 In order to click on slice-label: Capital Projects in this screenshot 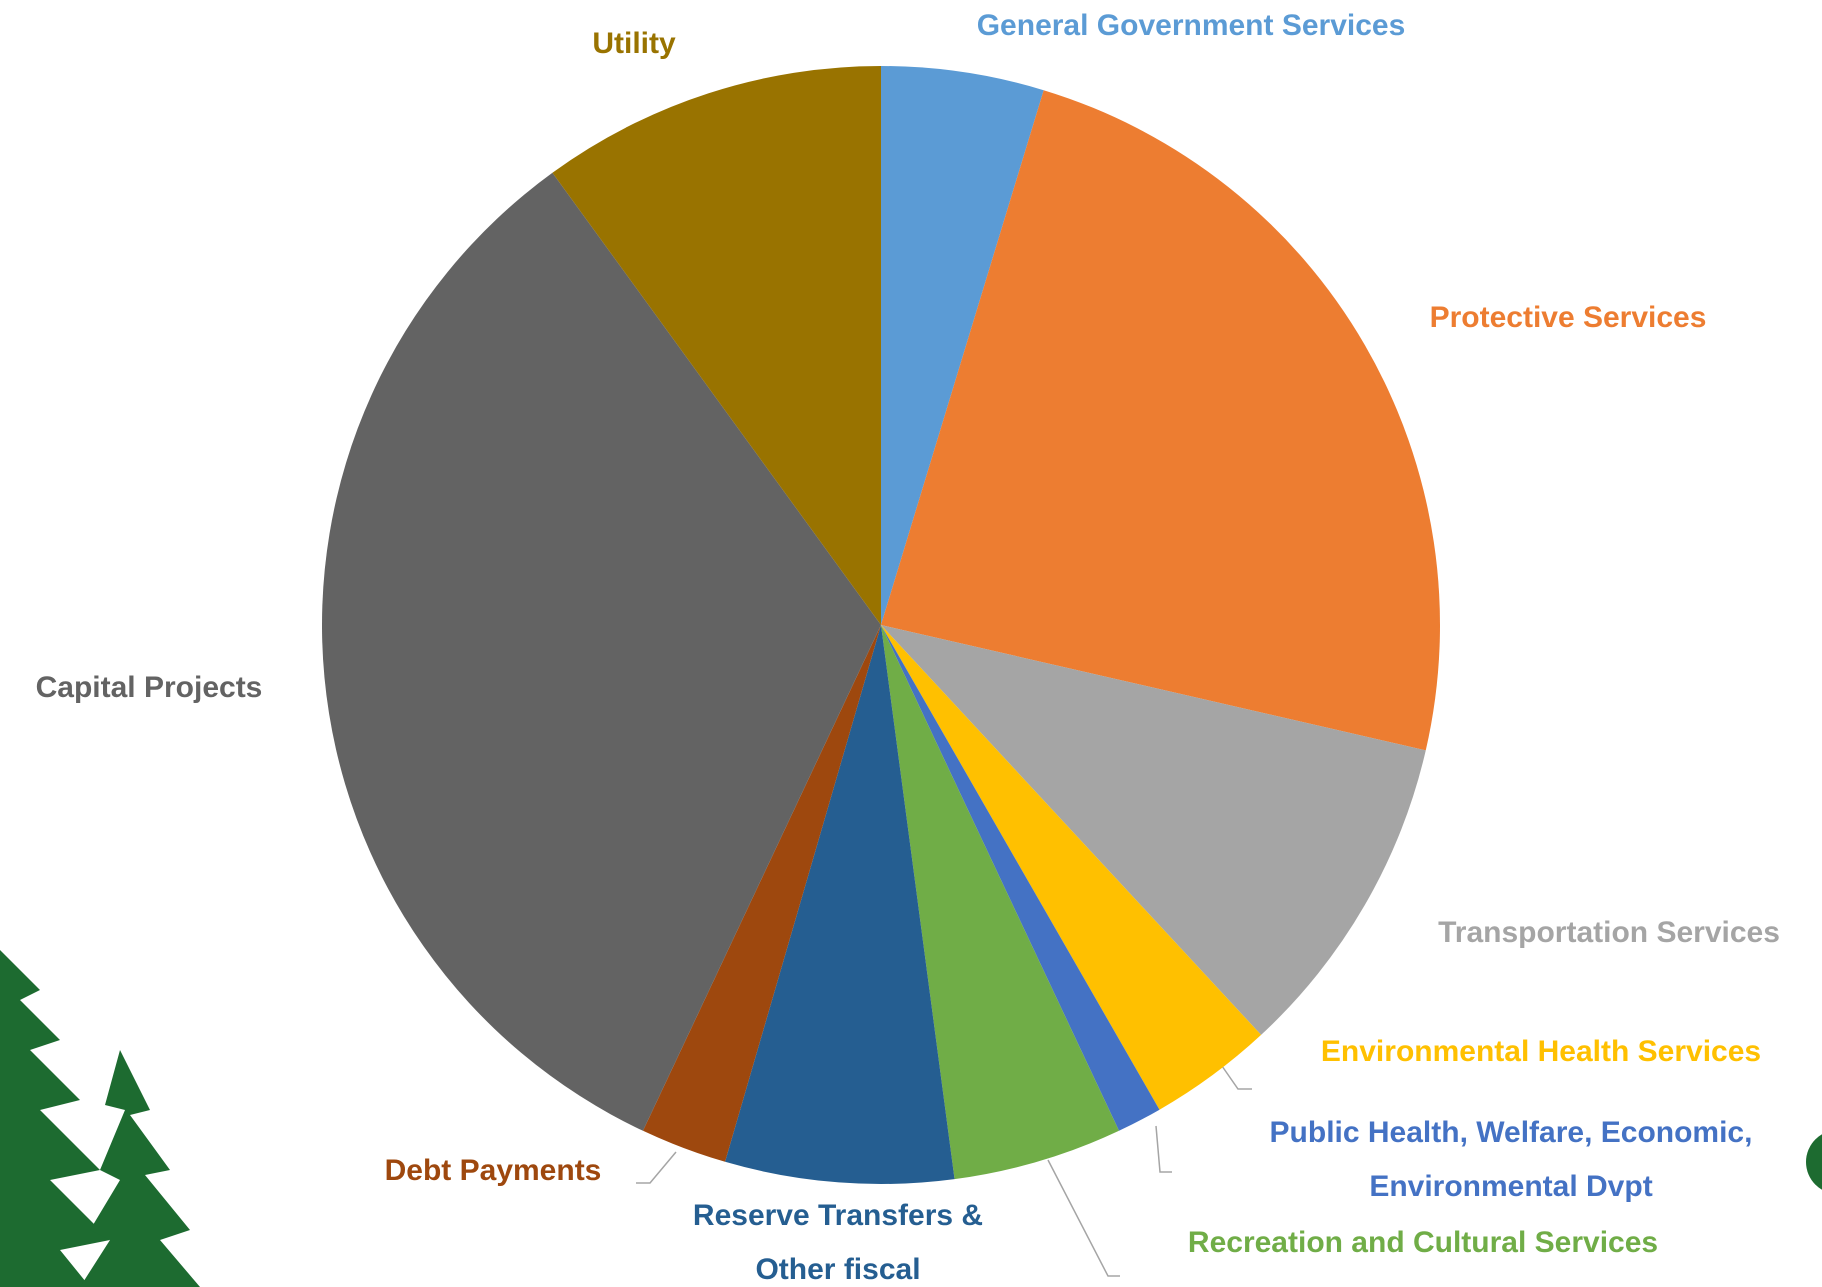, I will do `click(149, 687)`.